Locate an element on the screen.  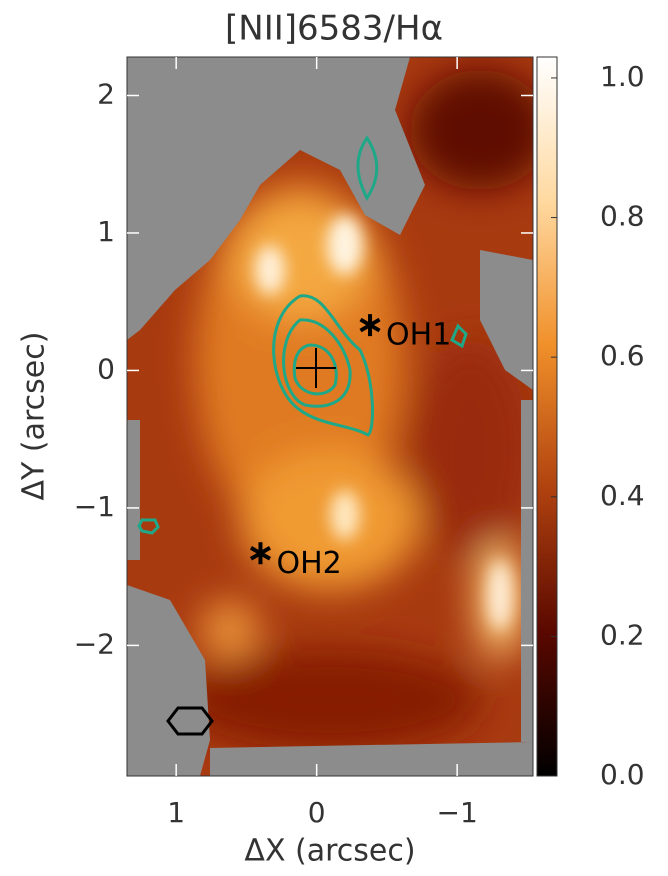
y-tick-label: 2 is located at coordinates (106, 93).